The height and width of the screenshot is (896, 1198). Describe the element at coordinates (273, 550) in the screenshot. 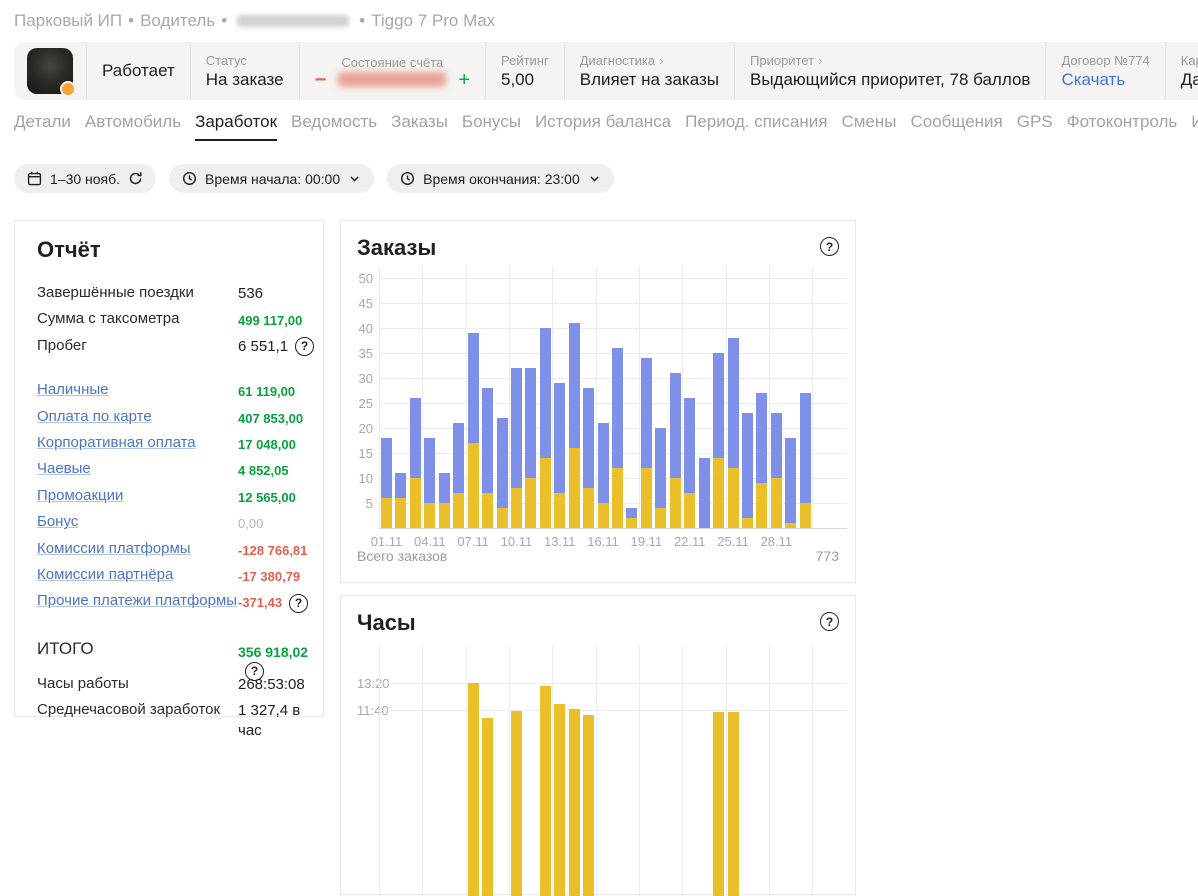

I see `platform-commissions-value: -128 766,81` at that location.